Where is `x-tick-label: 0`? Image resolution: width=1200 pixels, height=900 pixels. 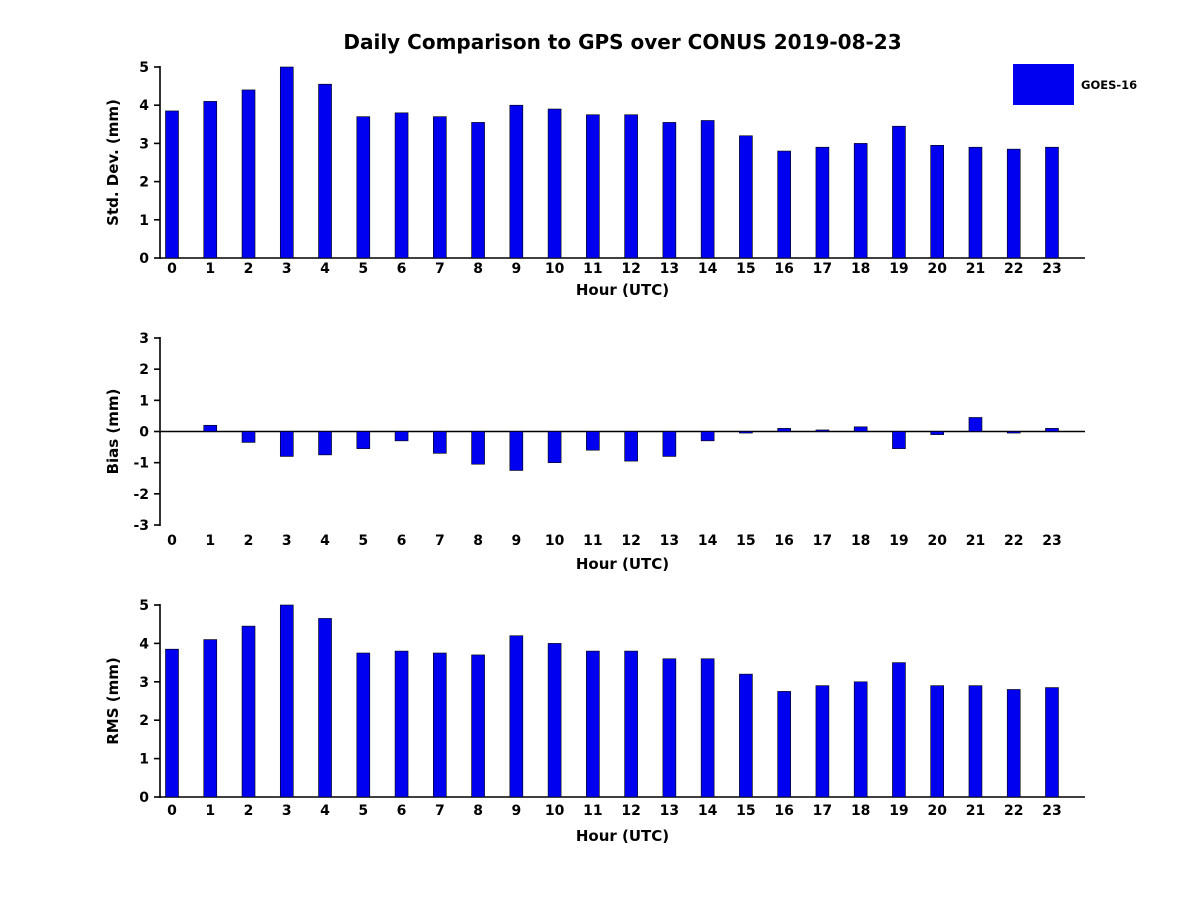 x-tick-label: 0 is located at coordinates (172, 269).